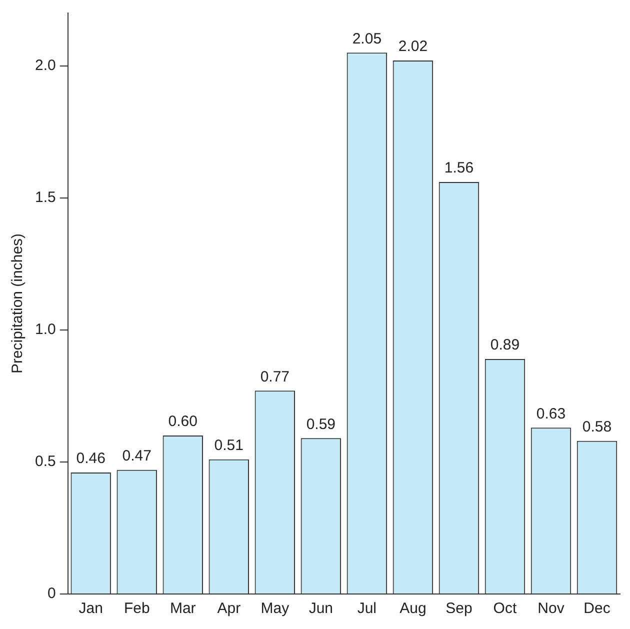  What do you see at coordinates (505, 609) in the screenshot?
I see `x-tick-label: Oct` at bounding box center [505, 609].